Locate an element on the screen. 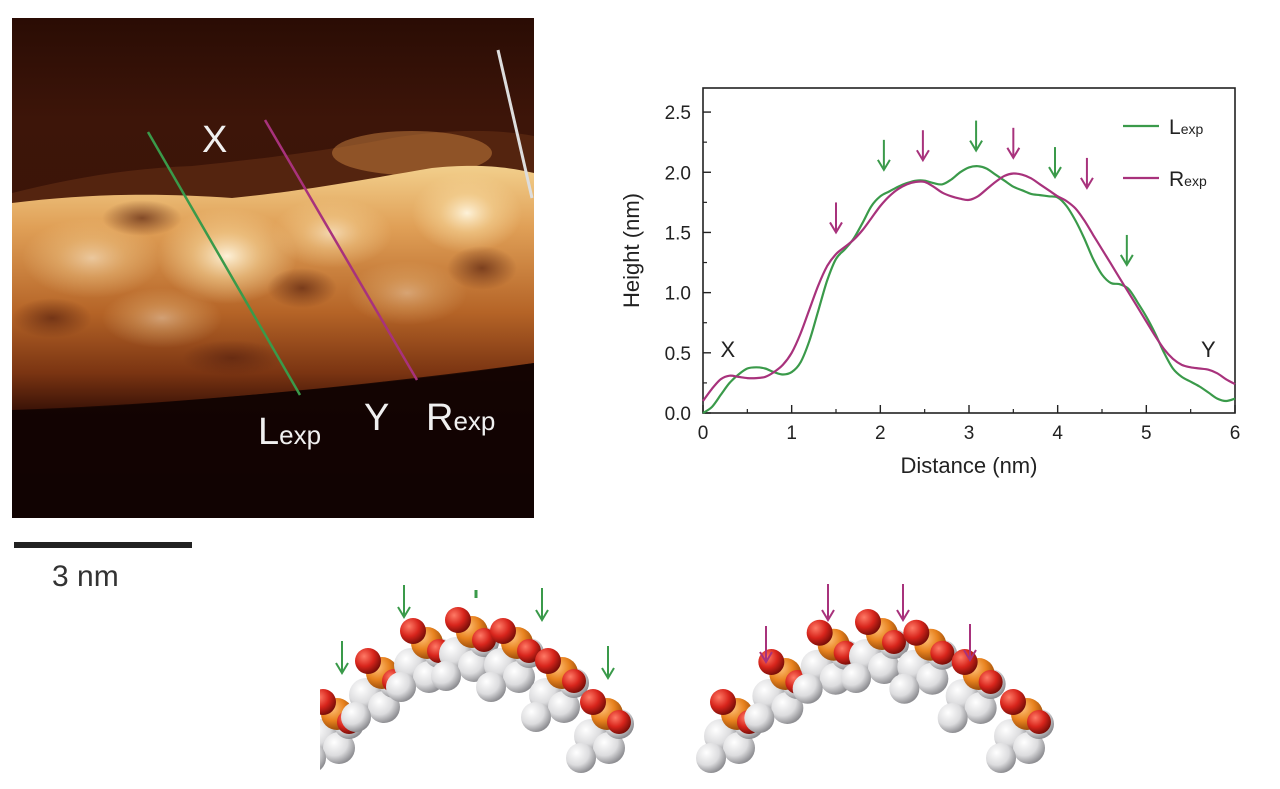 This screenshot has width=1280, height=789. x-tick-label: 3 is located at coordinates (969, 433).